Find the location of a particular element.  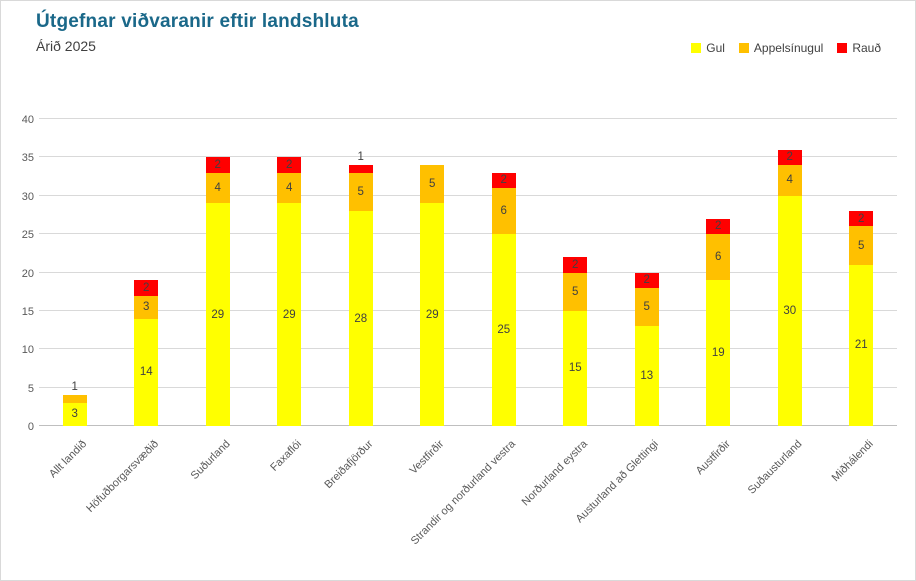

x-tick-label-text: Suðausturland is located at coordinates (775, 467).